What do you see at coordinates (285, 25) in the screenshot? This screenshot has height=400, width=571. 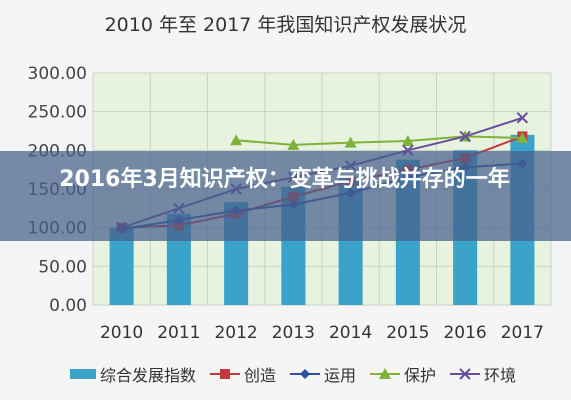 I see `chart-title: 2010 年至 2017 年我国知识产权发展状况` at bounding box center [285, 25].